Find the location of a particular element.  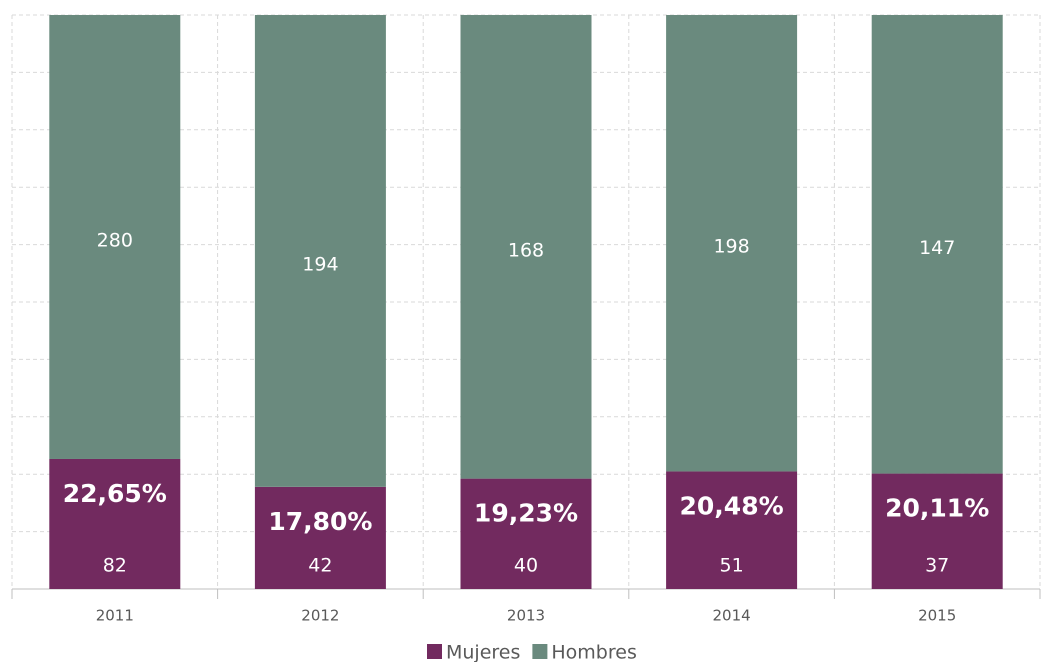

percent-label: 17,80% is located at coordinates (320, 521).